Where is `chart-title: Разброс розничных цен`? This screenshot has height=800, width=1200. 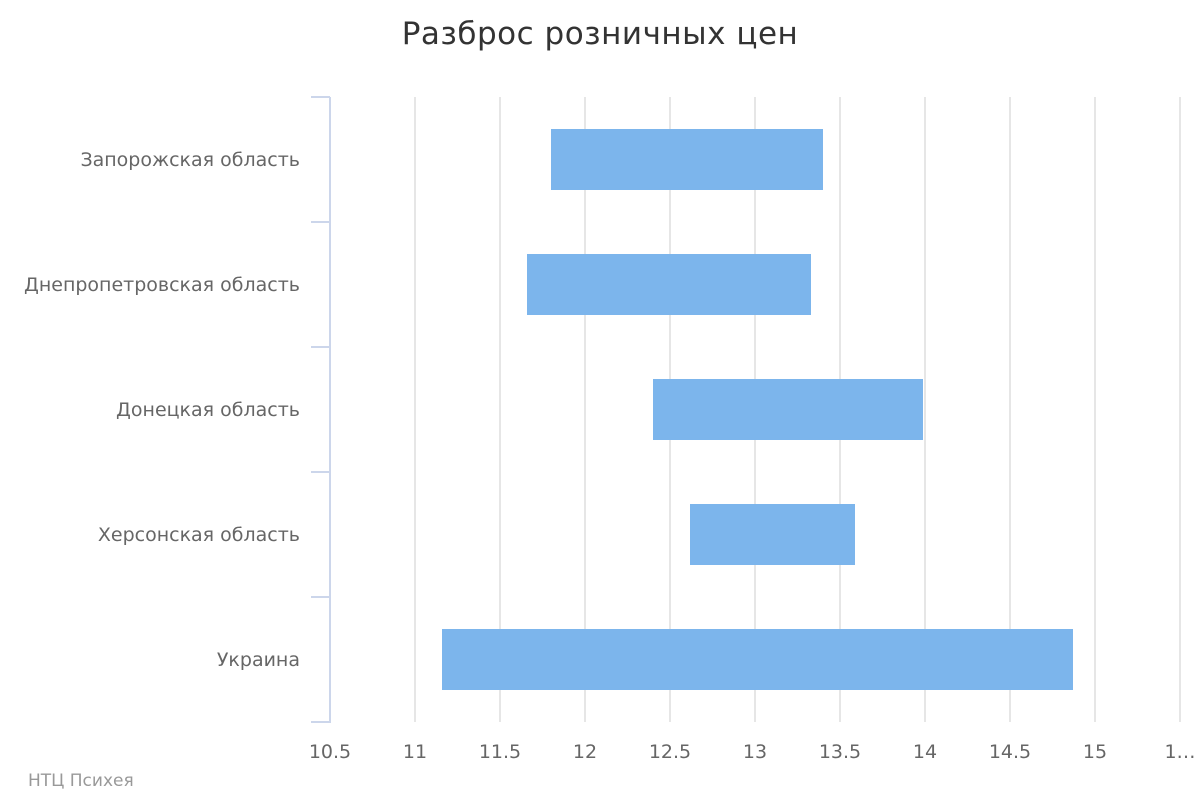
chart-title: Разброс розничных цен is located at coordinates (600, 34).